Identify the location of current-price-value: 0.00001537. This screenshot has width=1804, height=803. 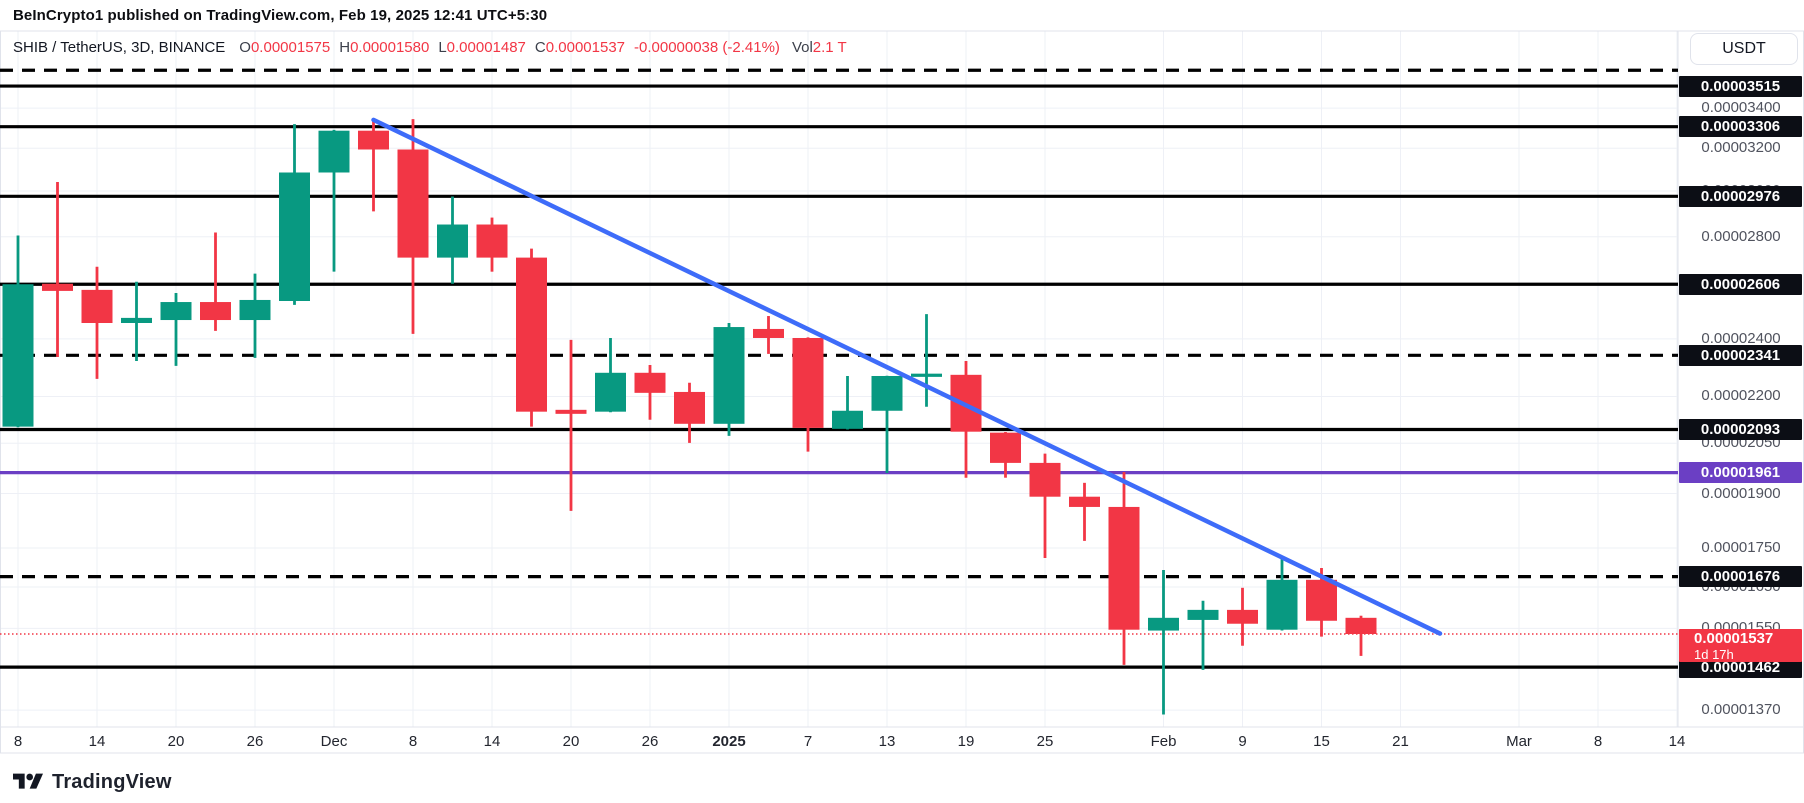
(1734, 638).